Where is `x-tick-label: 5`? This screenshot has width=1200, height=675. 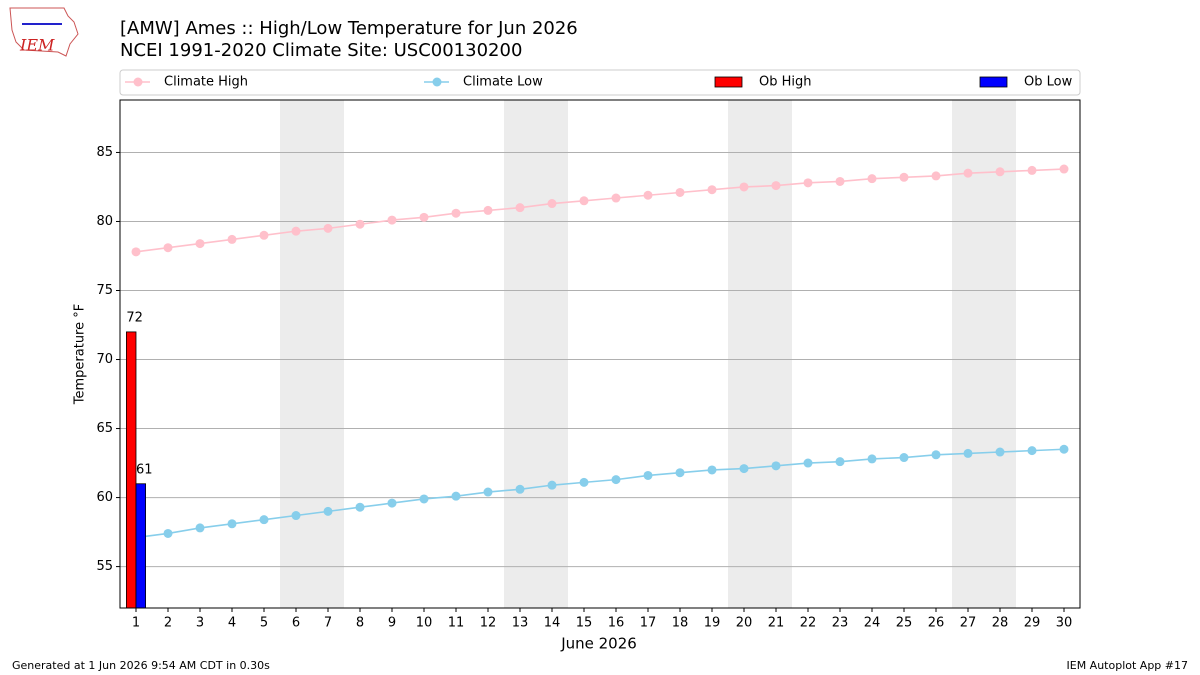
x-tick-label: 5 is located at coordinates (264, 623).